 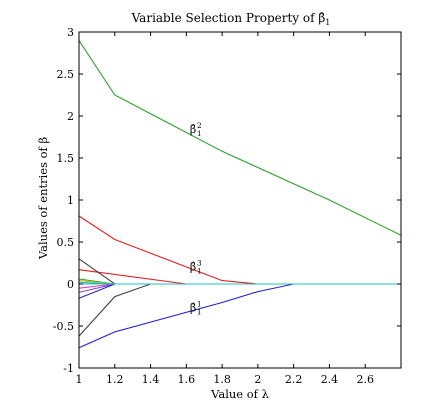 I want to click on title-main: Variable Selection Property of, so click(x=225, y=18).